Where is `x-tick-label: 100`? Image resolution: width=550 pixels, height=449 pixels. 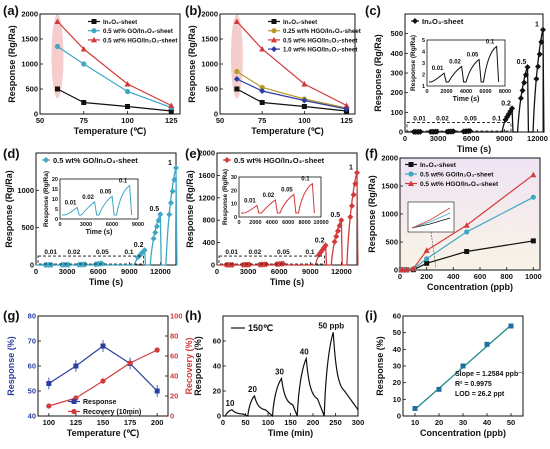 x-tick-label: 100 is located at coordinates (268, 422).